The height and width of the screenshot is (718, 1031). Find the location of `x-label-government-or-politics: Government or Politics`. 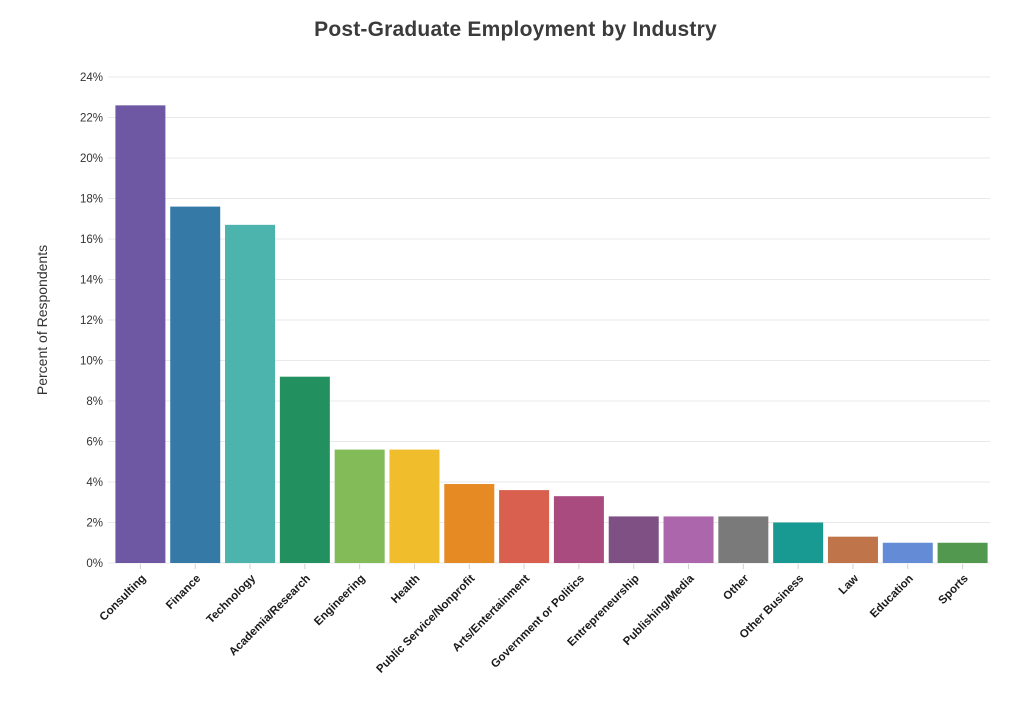

x-label-government-or-politics: Government or Politics is located at coordinates (538, 622).